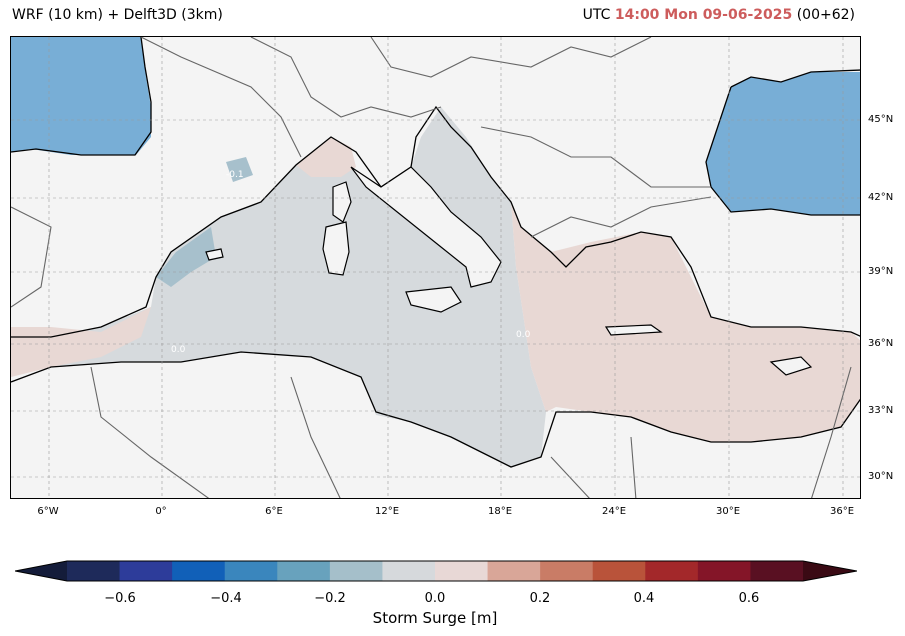 The width and height of the screenshot is (905, 636). What do you see at coordinates (881, 197) in the screenshot?
I see `lat-label-42n: 42°N` at bounding box center [881, 197].